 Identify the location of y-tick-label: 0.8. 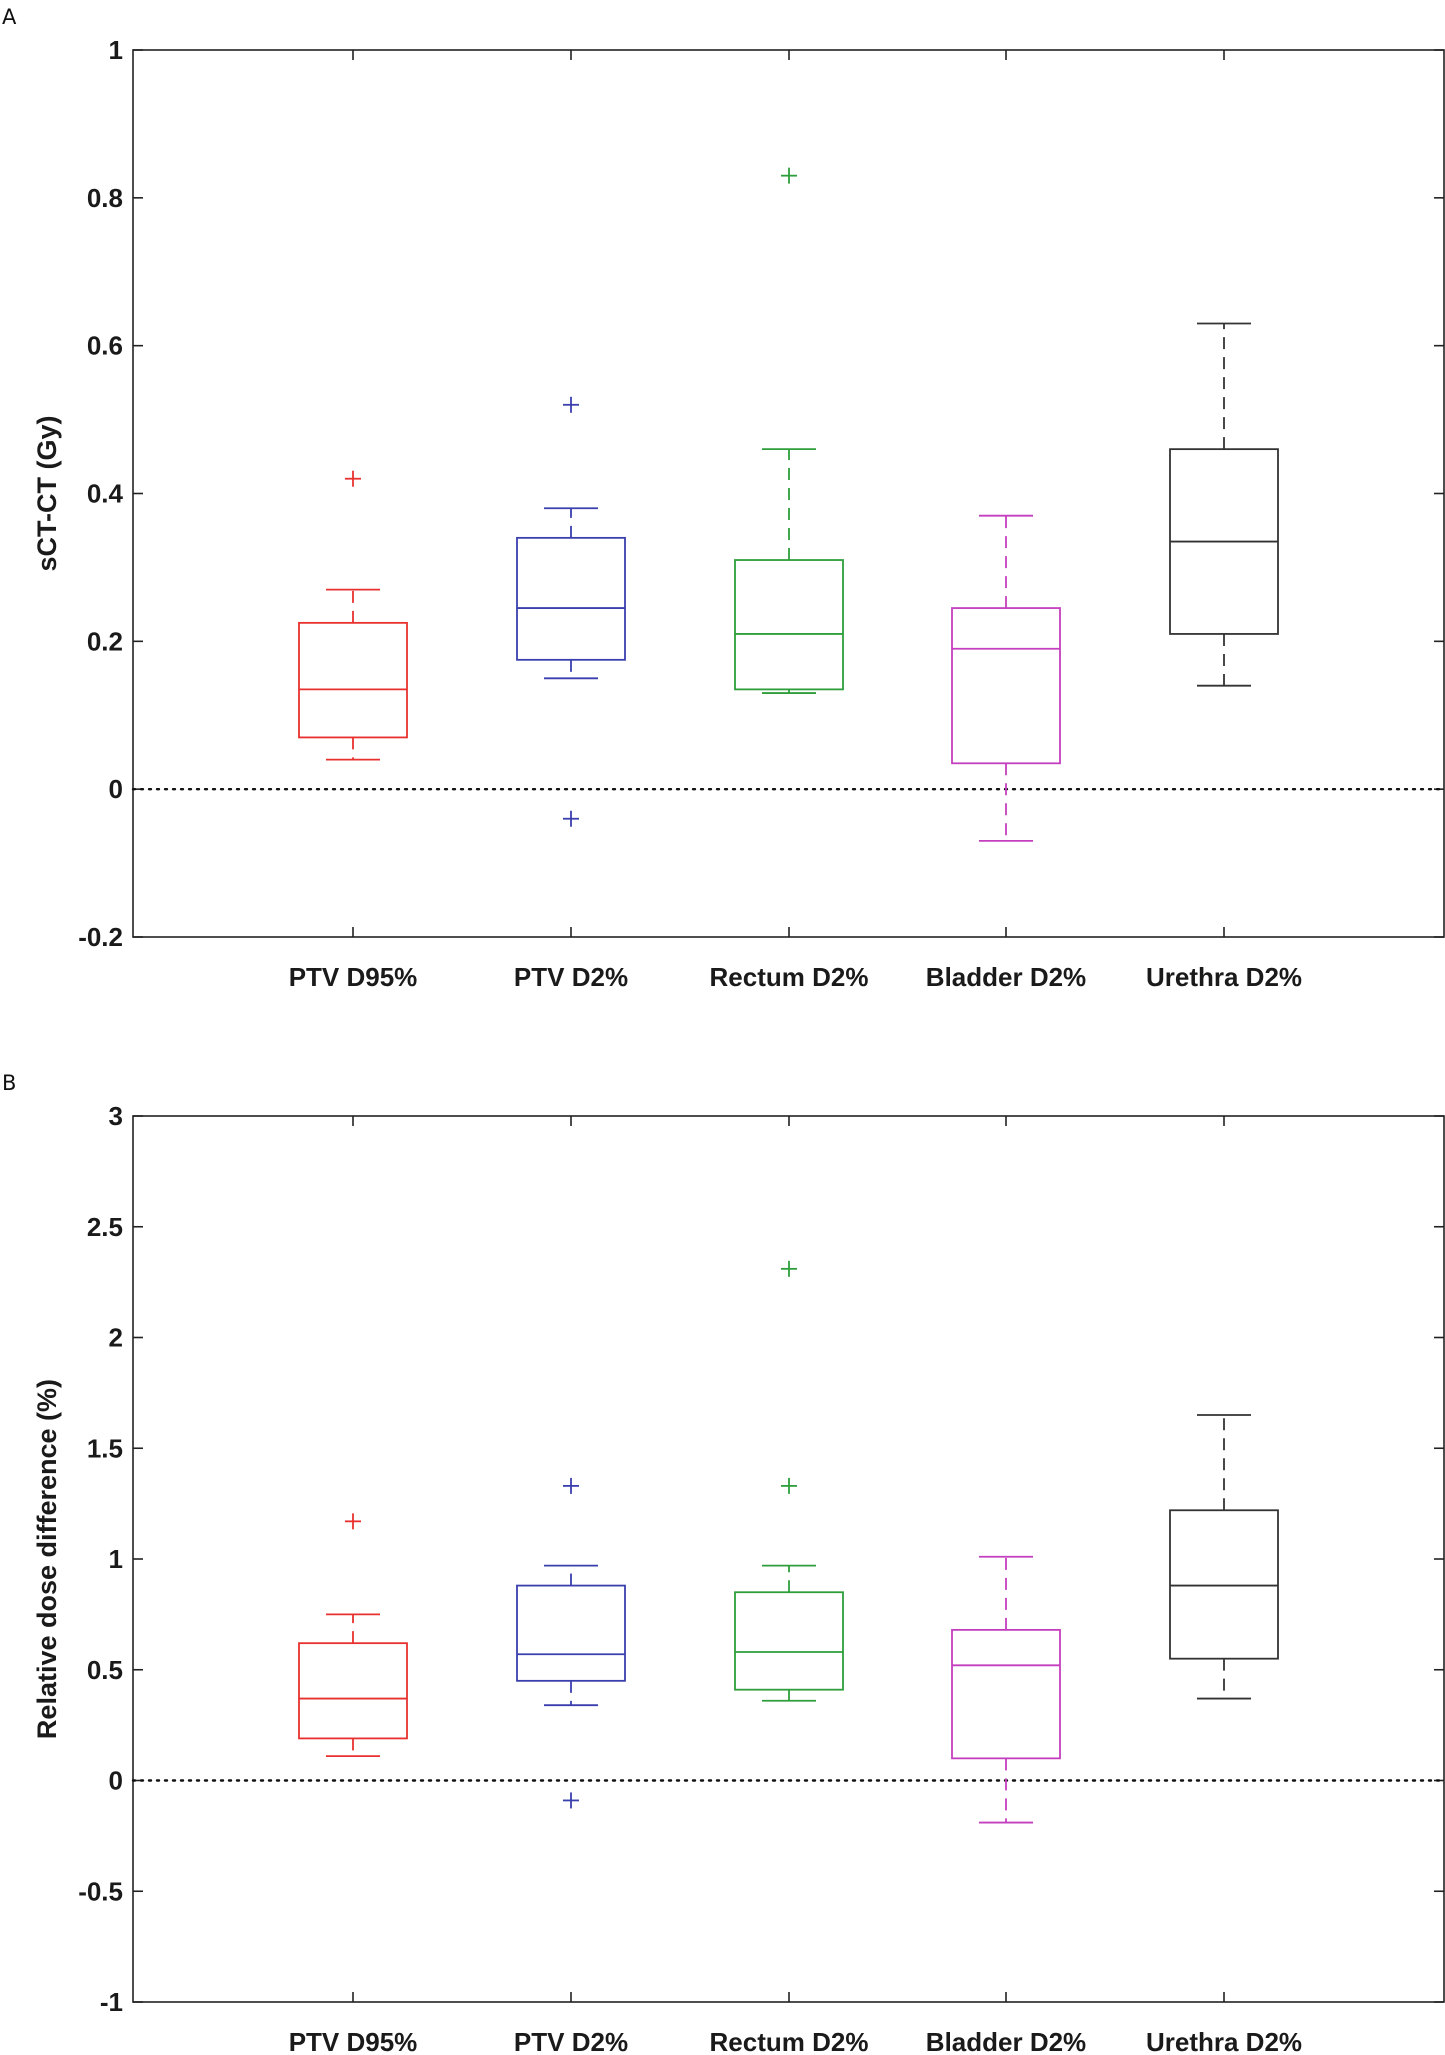
(105, 198).